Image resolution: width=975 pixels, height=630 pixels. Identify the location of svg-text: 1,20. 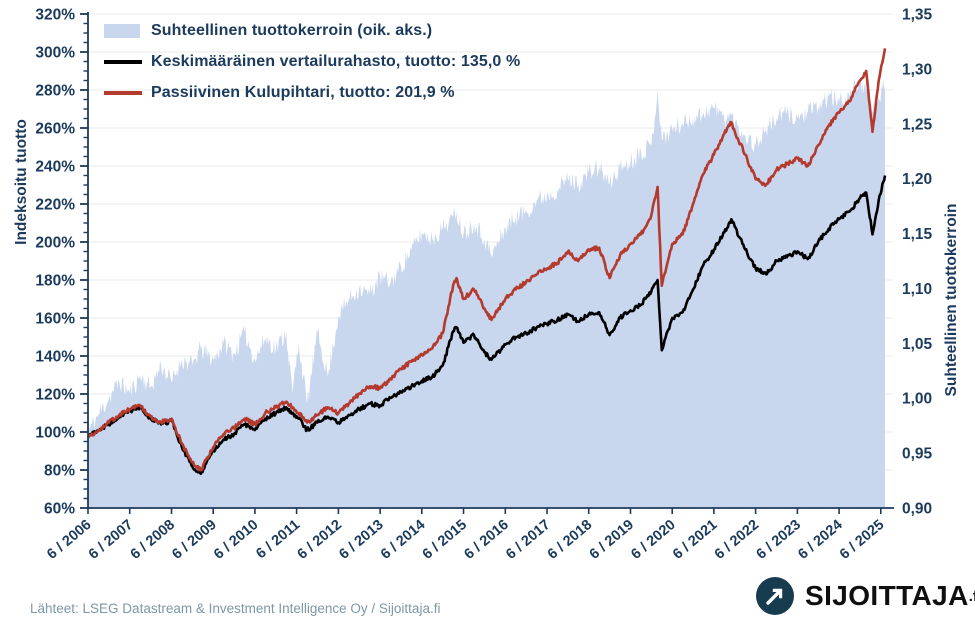
(917, 179).